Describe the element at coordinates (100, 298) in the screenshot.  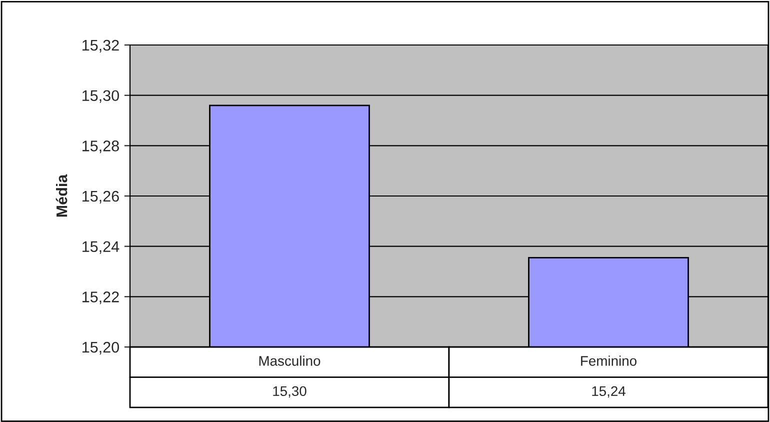
I see `y-tick-label: 15,22` at that location.